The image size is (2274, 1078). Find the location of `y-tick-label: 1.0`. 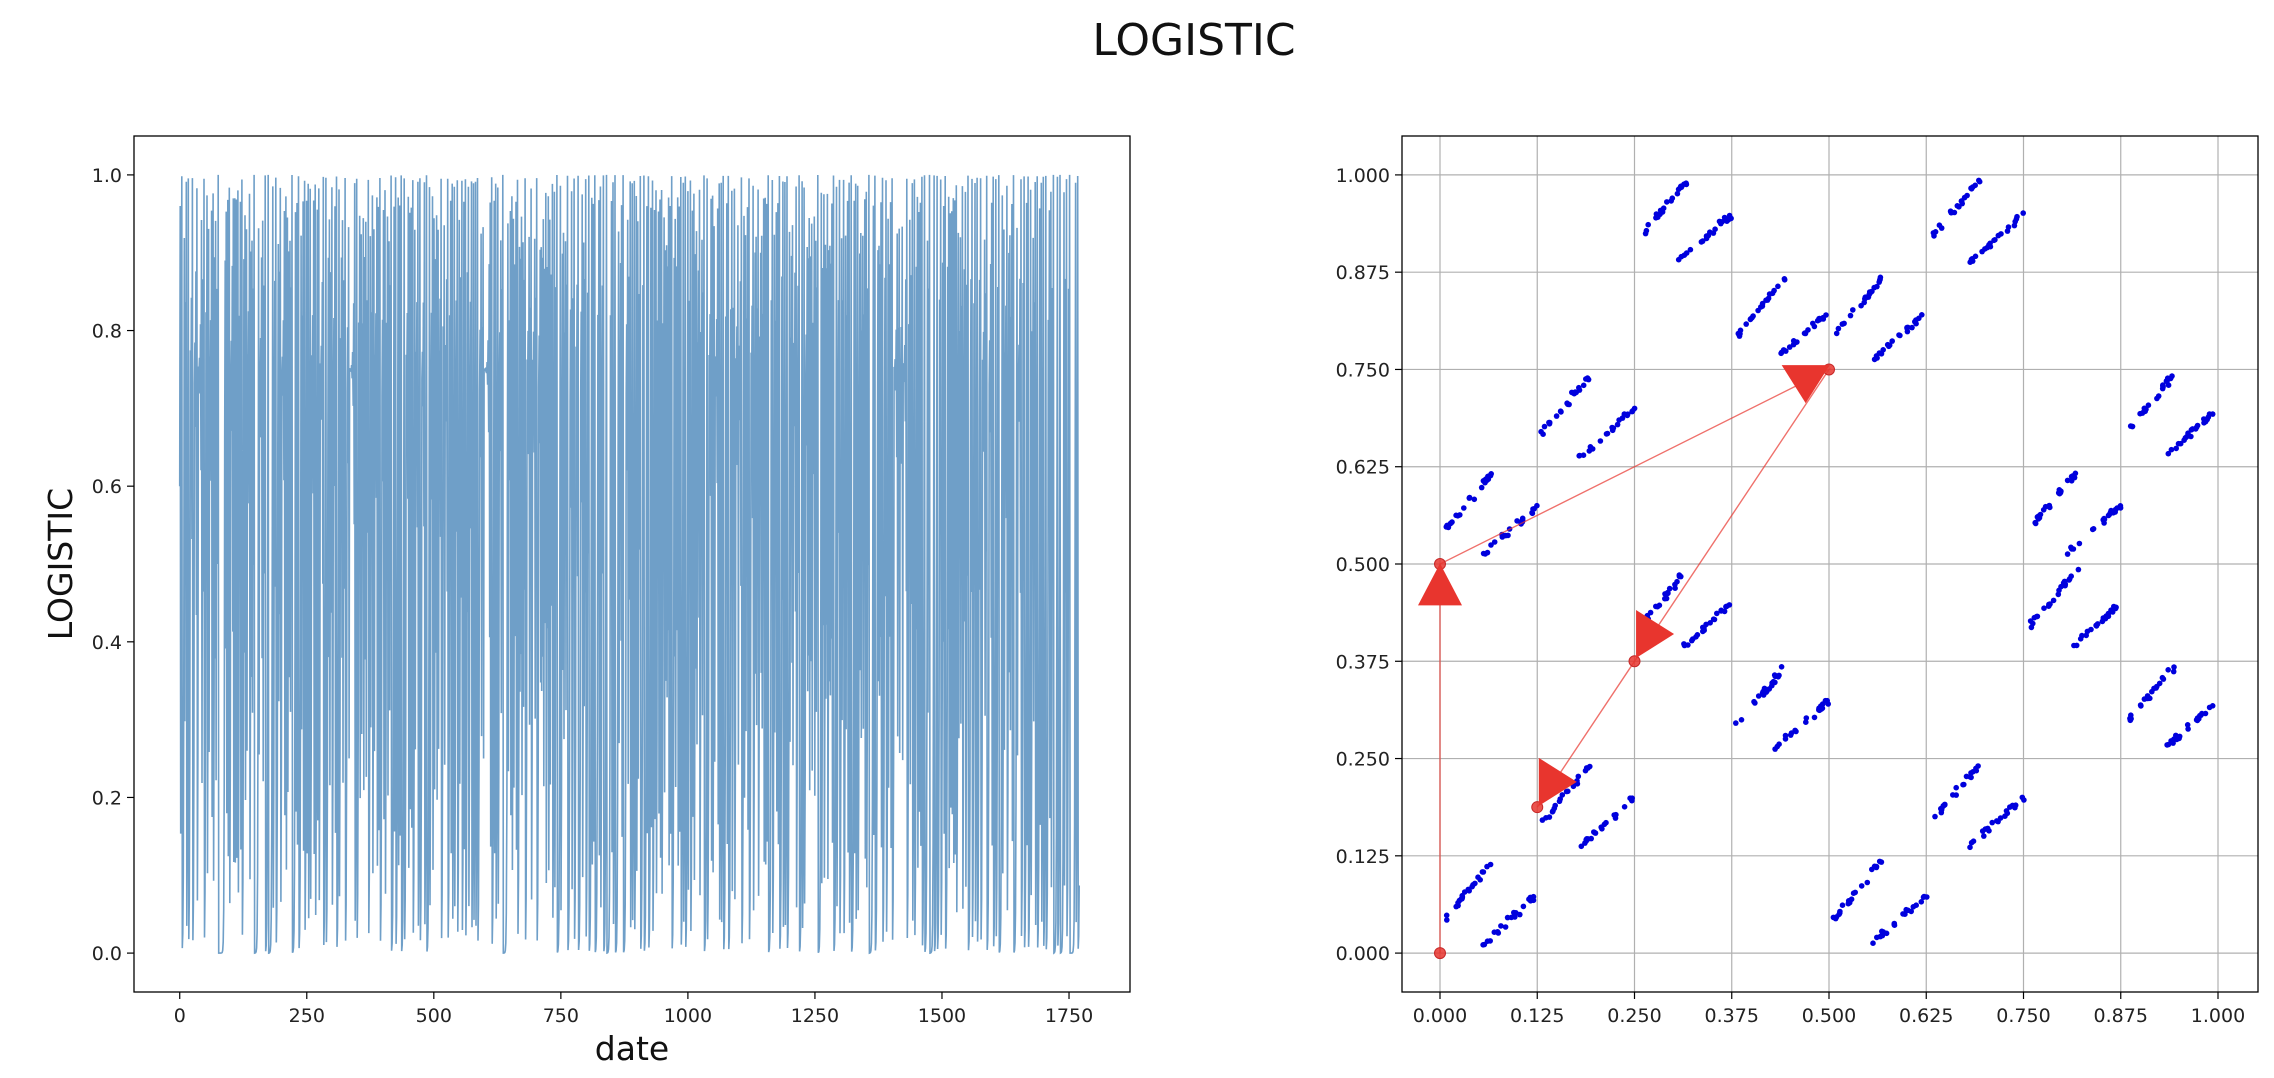

y-tick-label: 1.0 is located at coordinates (107, 176).